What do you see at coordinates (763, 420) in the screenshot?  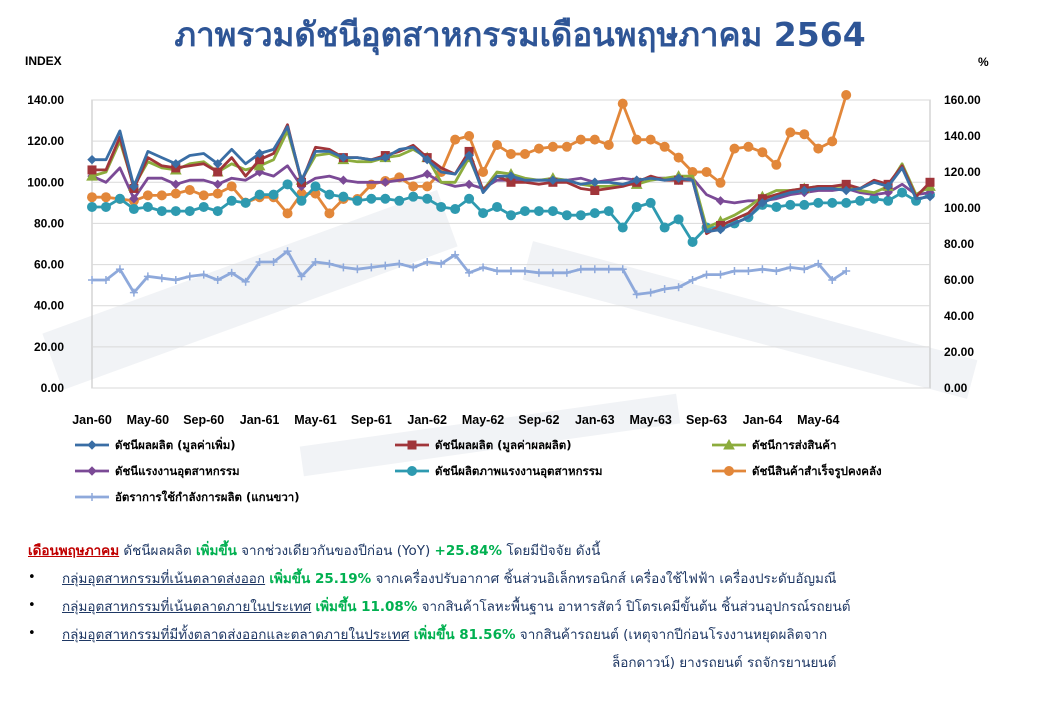 I see `x-tick-label: Jan-64` at bounding box center [763, 420].